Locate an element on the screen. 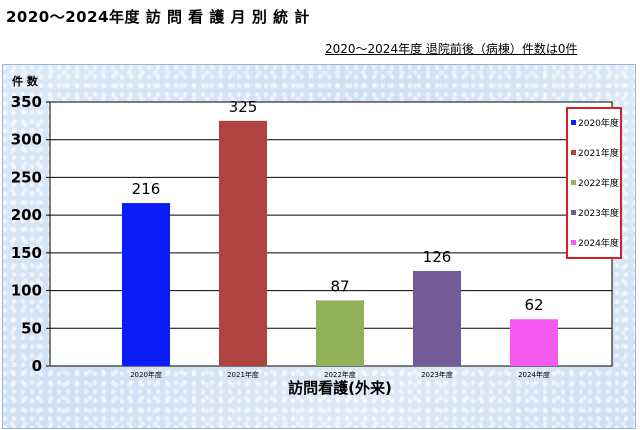  legend-label: 2024年度 is located at coordinates (598, 243).